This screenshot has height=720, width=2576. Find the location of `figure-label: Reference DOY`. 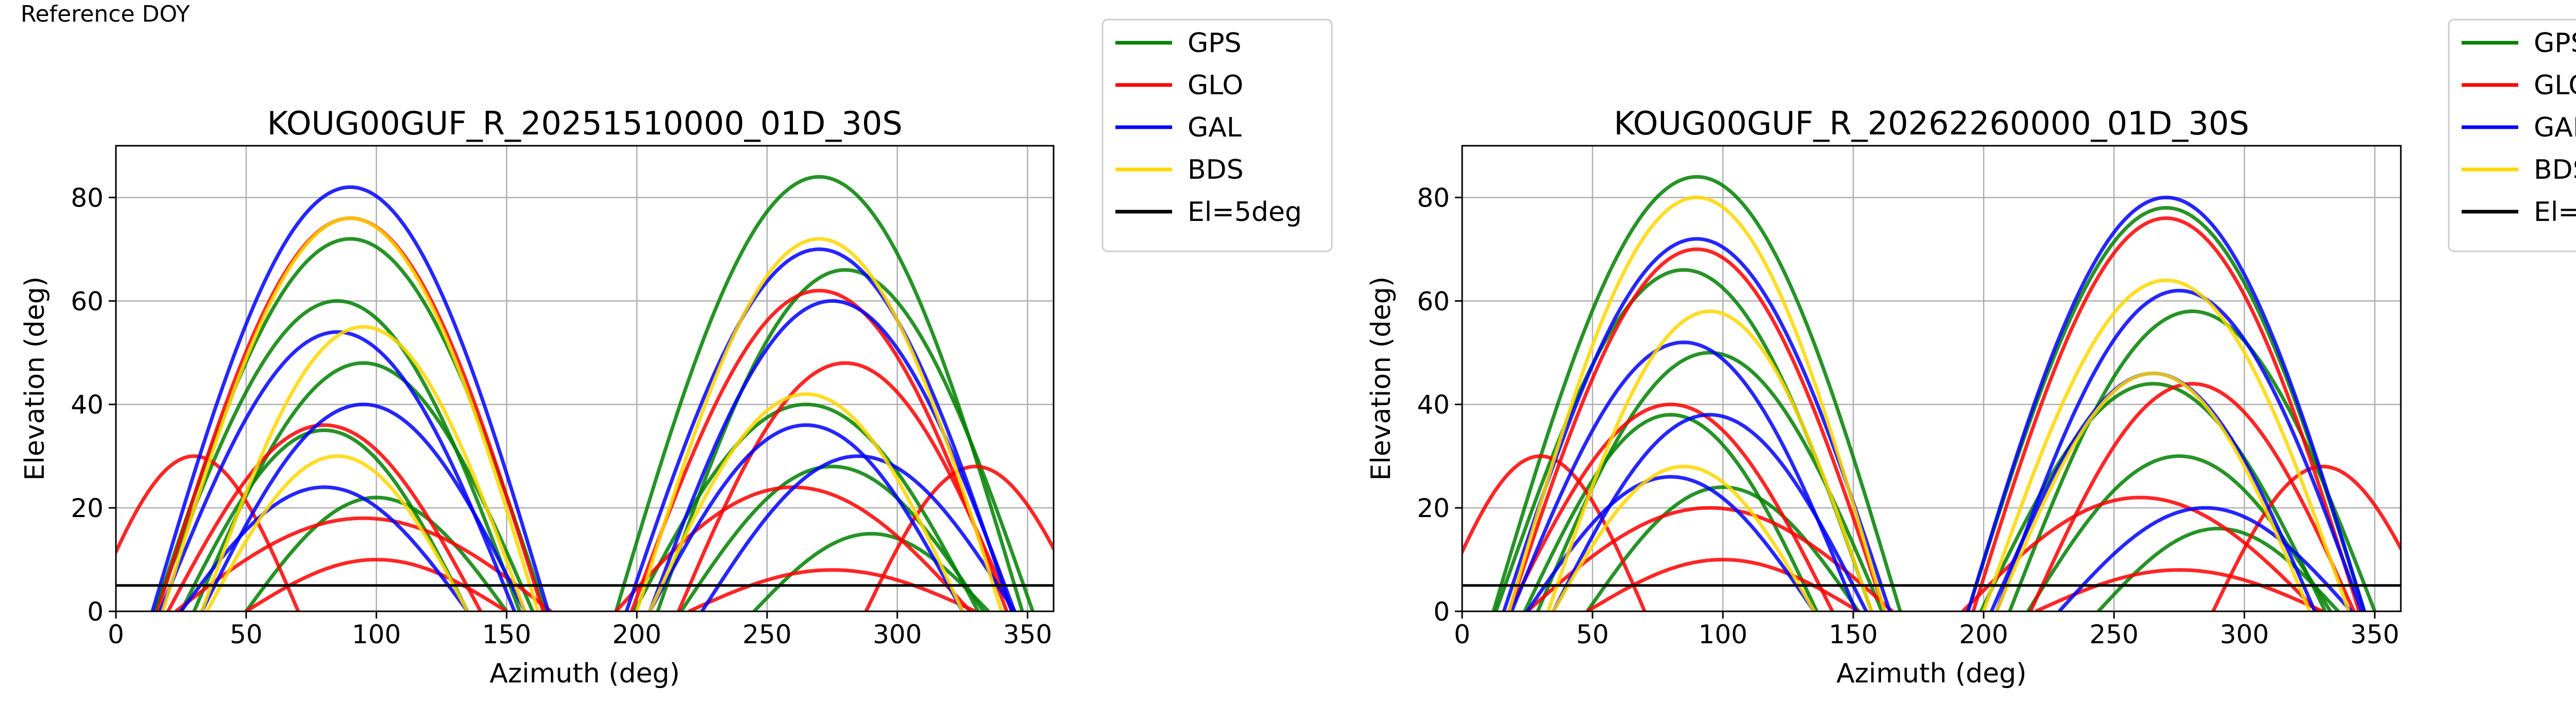

figure-label: Reference DOY is located at coordinates (105, 14).